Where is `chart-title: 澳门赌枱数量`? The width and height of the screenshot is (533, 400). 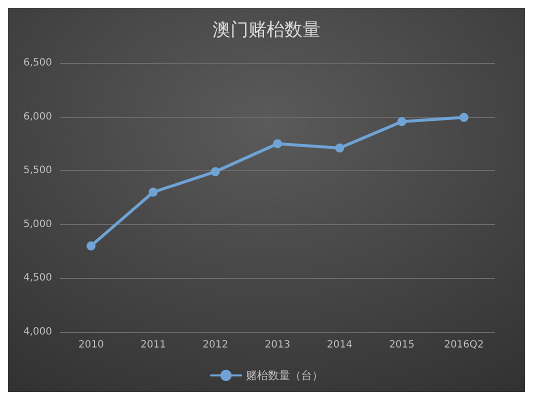 chart-title: 澳门赌枱数量 is located at coordinates (266, 30).